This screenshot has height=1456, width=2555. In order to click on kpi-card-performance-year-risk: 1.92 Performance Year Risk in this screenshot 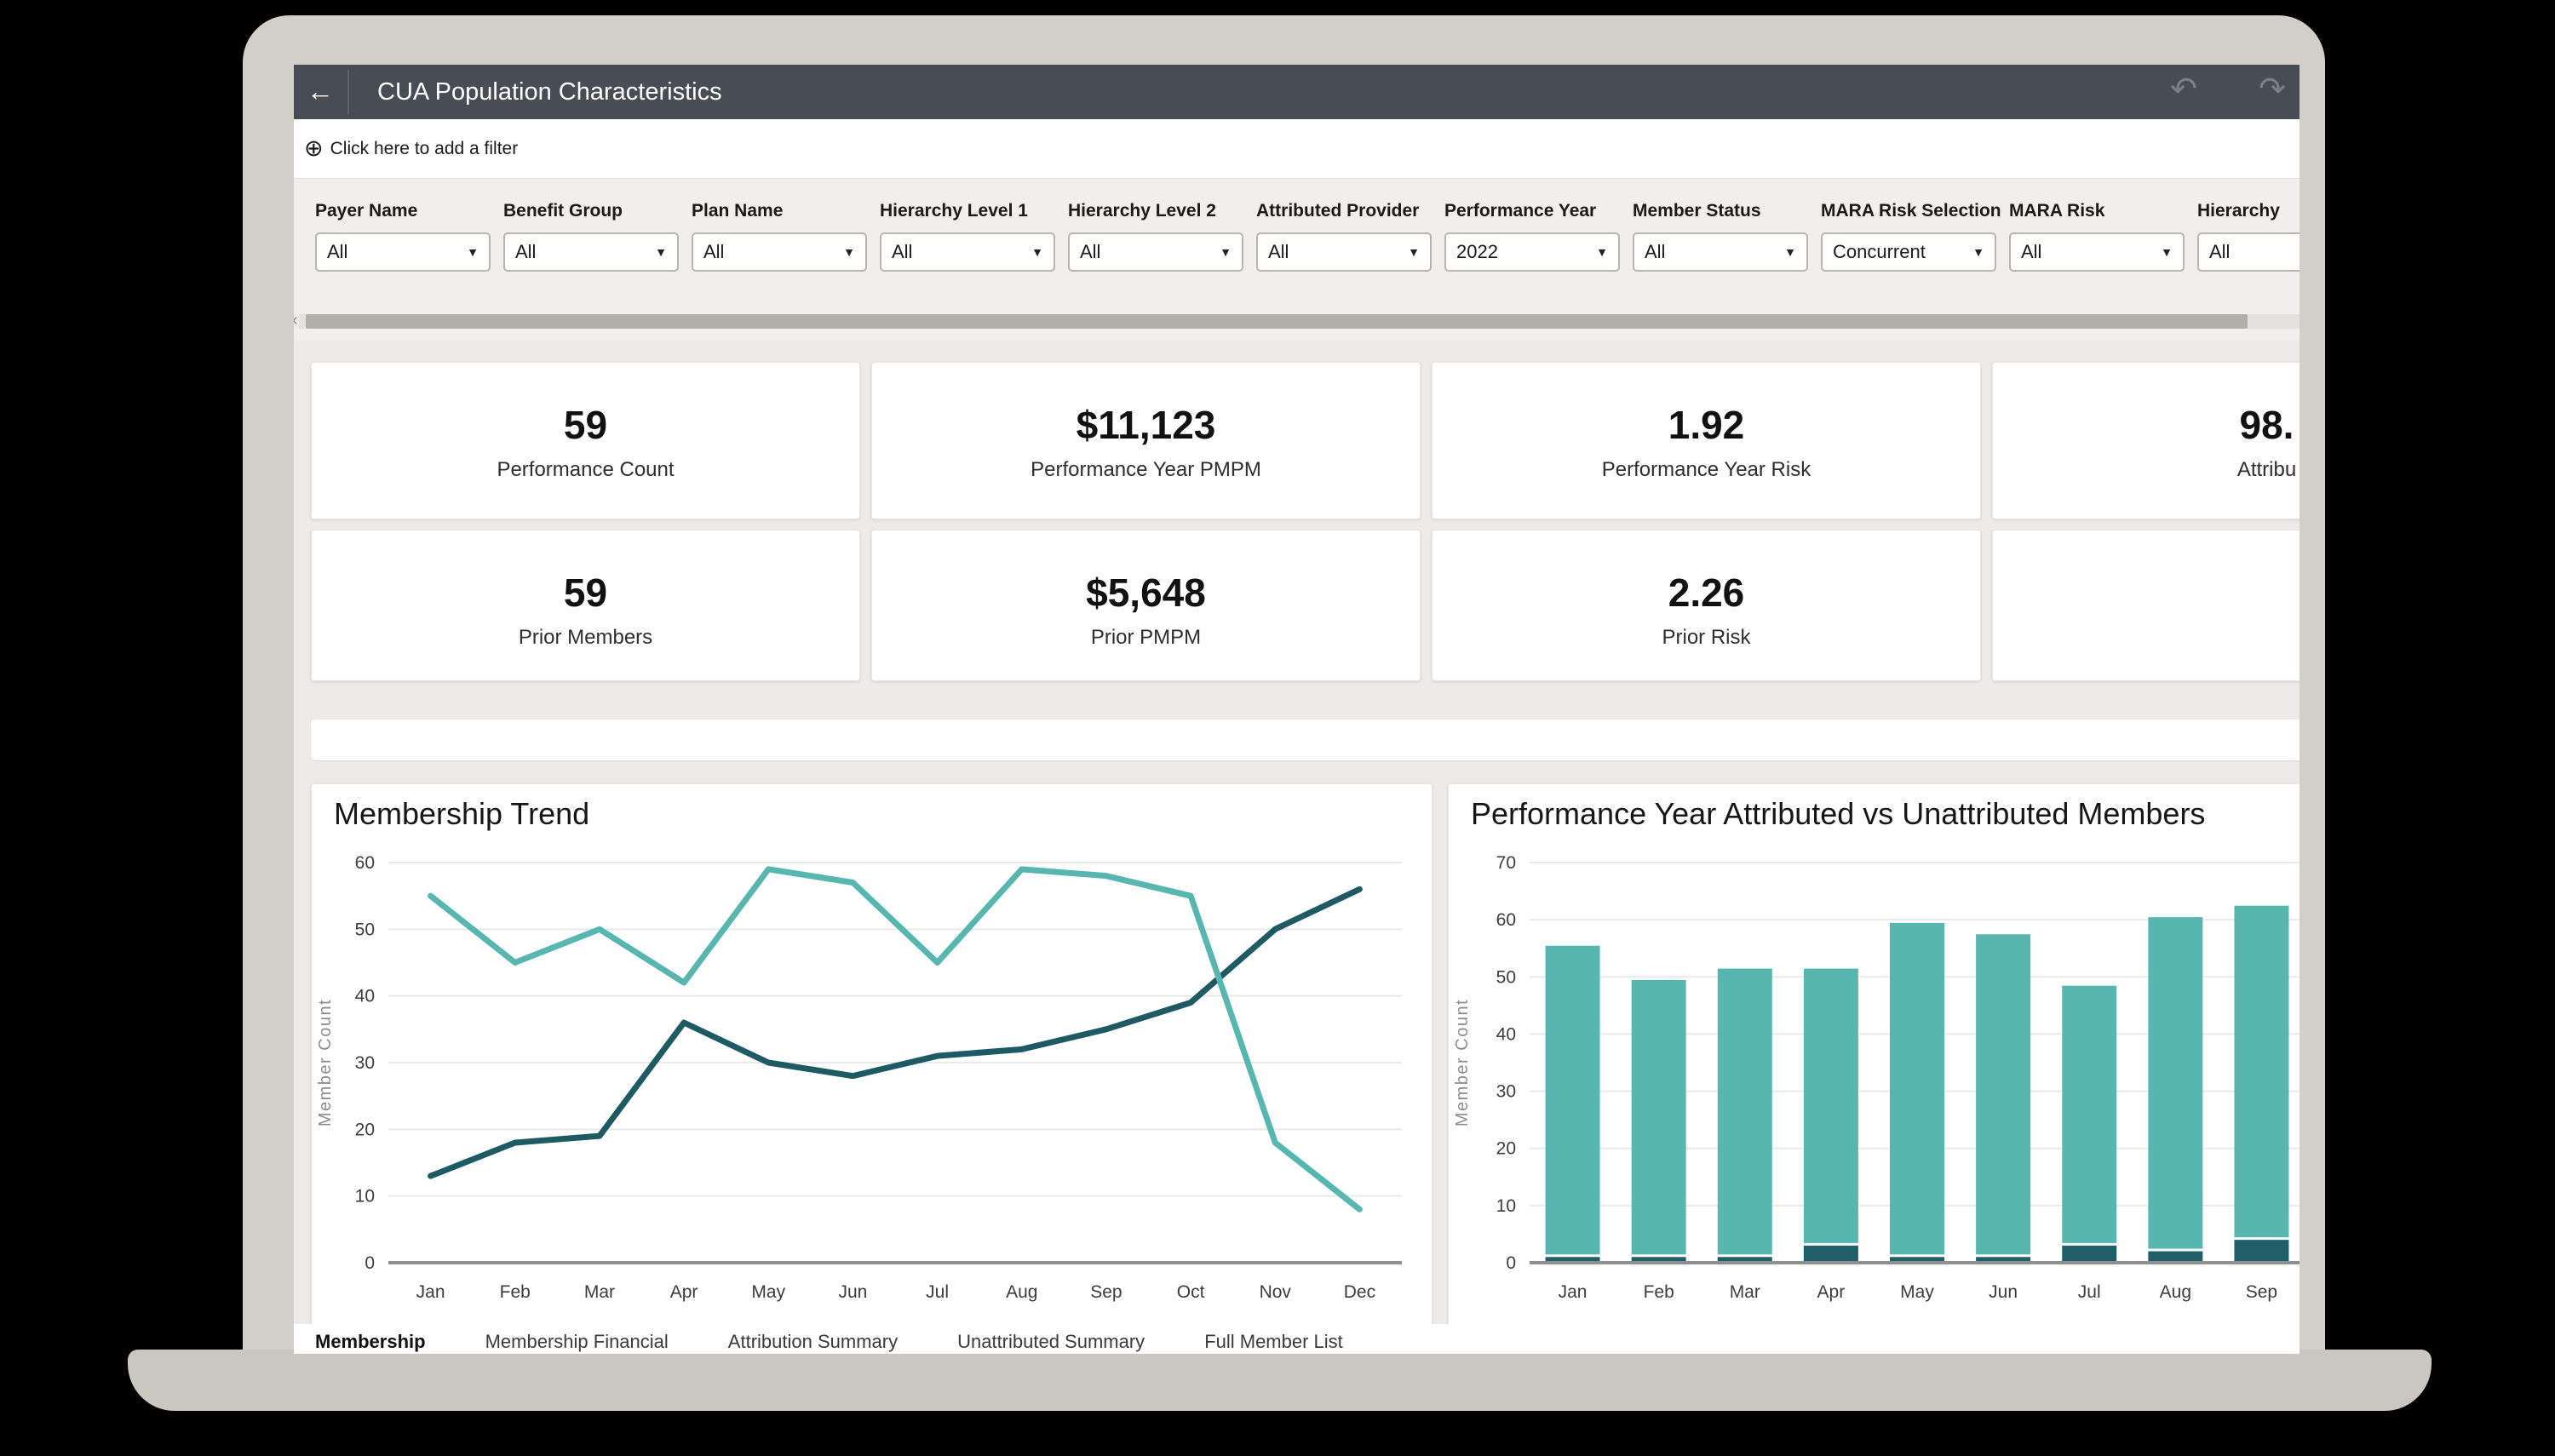, I will do `click(1706, 440)`.